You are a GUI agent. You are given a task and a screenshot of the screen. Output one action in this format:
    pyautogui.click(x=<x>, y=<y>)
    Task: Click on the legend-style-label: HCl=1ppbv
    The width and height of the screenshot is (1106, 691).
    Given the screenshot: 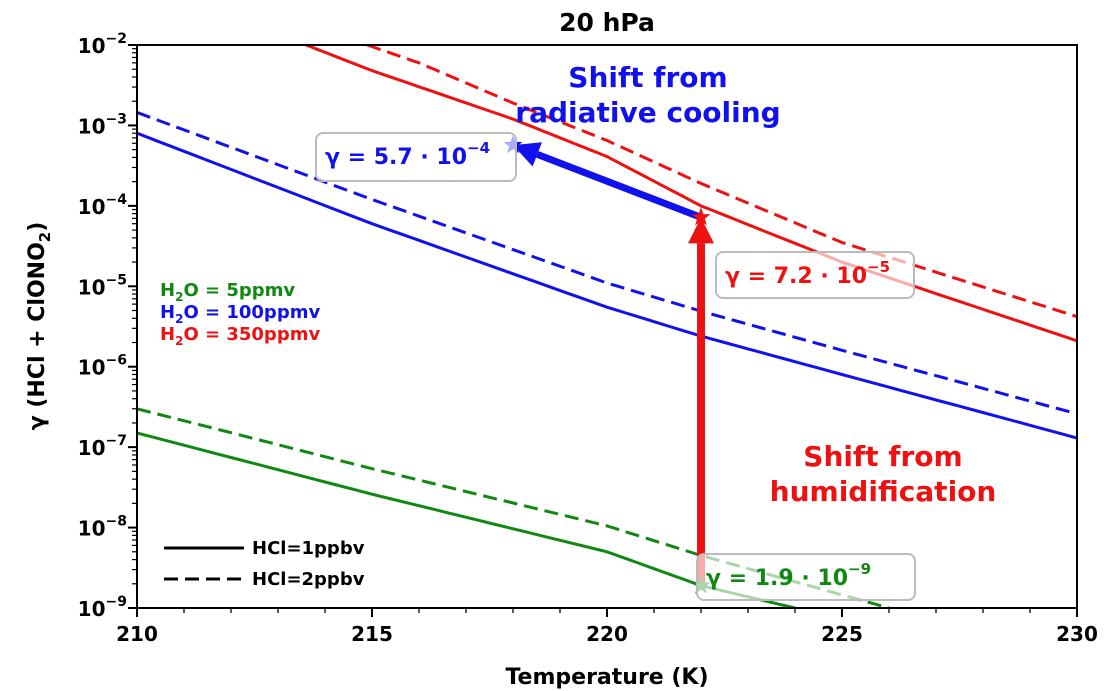 What is the action you would take?
    pyautogui.click(x=308, y=548)
    